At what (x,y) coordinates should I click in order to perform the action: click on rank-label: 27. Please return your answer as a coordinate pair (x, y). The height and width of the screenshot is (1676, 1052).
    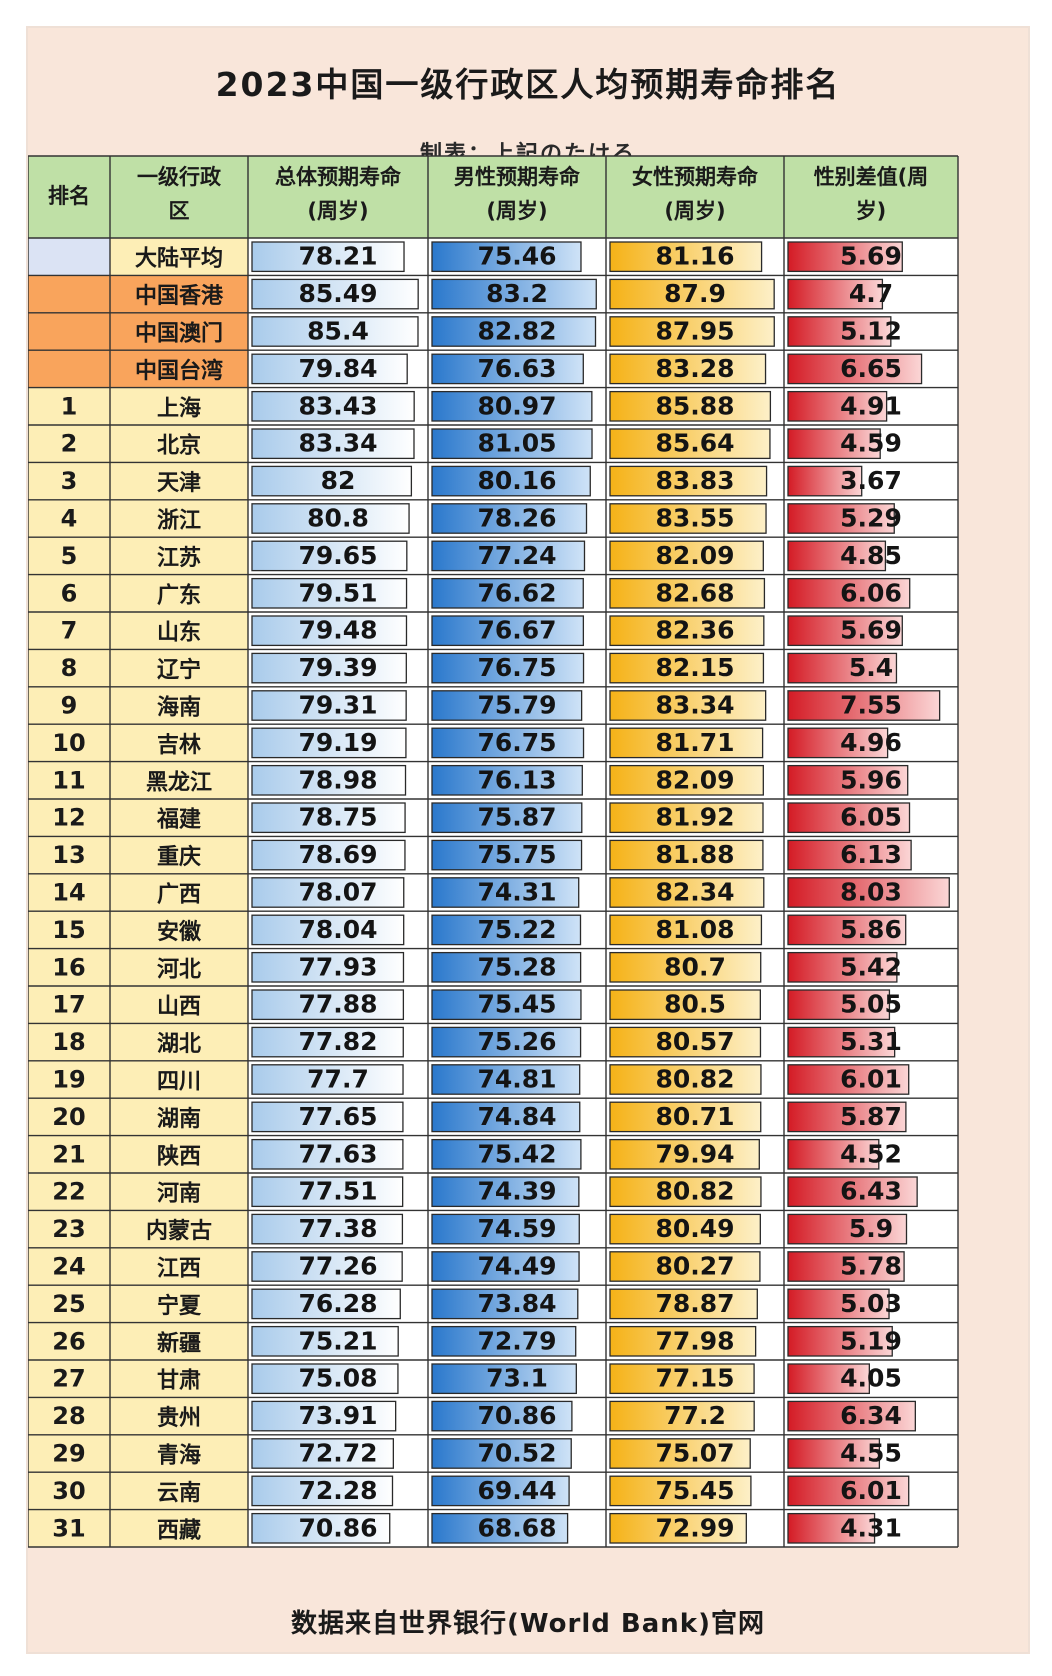
    Looking at the image, I should click on (68, 1379).